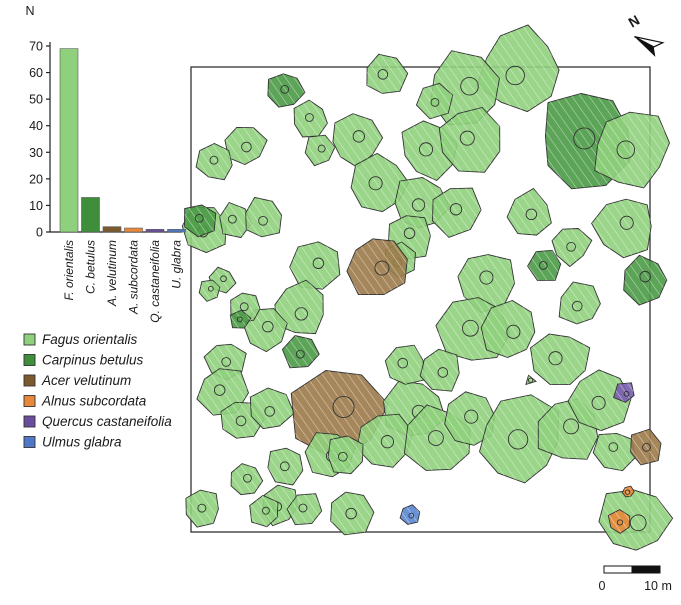 Image resolution: width=681 pixels, height=605 pixels. What do you see at coordinates (112, 229) in the screenshot?
I see `bar-avelutinum` at bounding box center [112, 229].